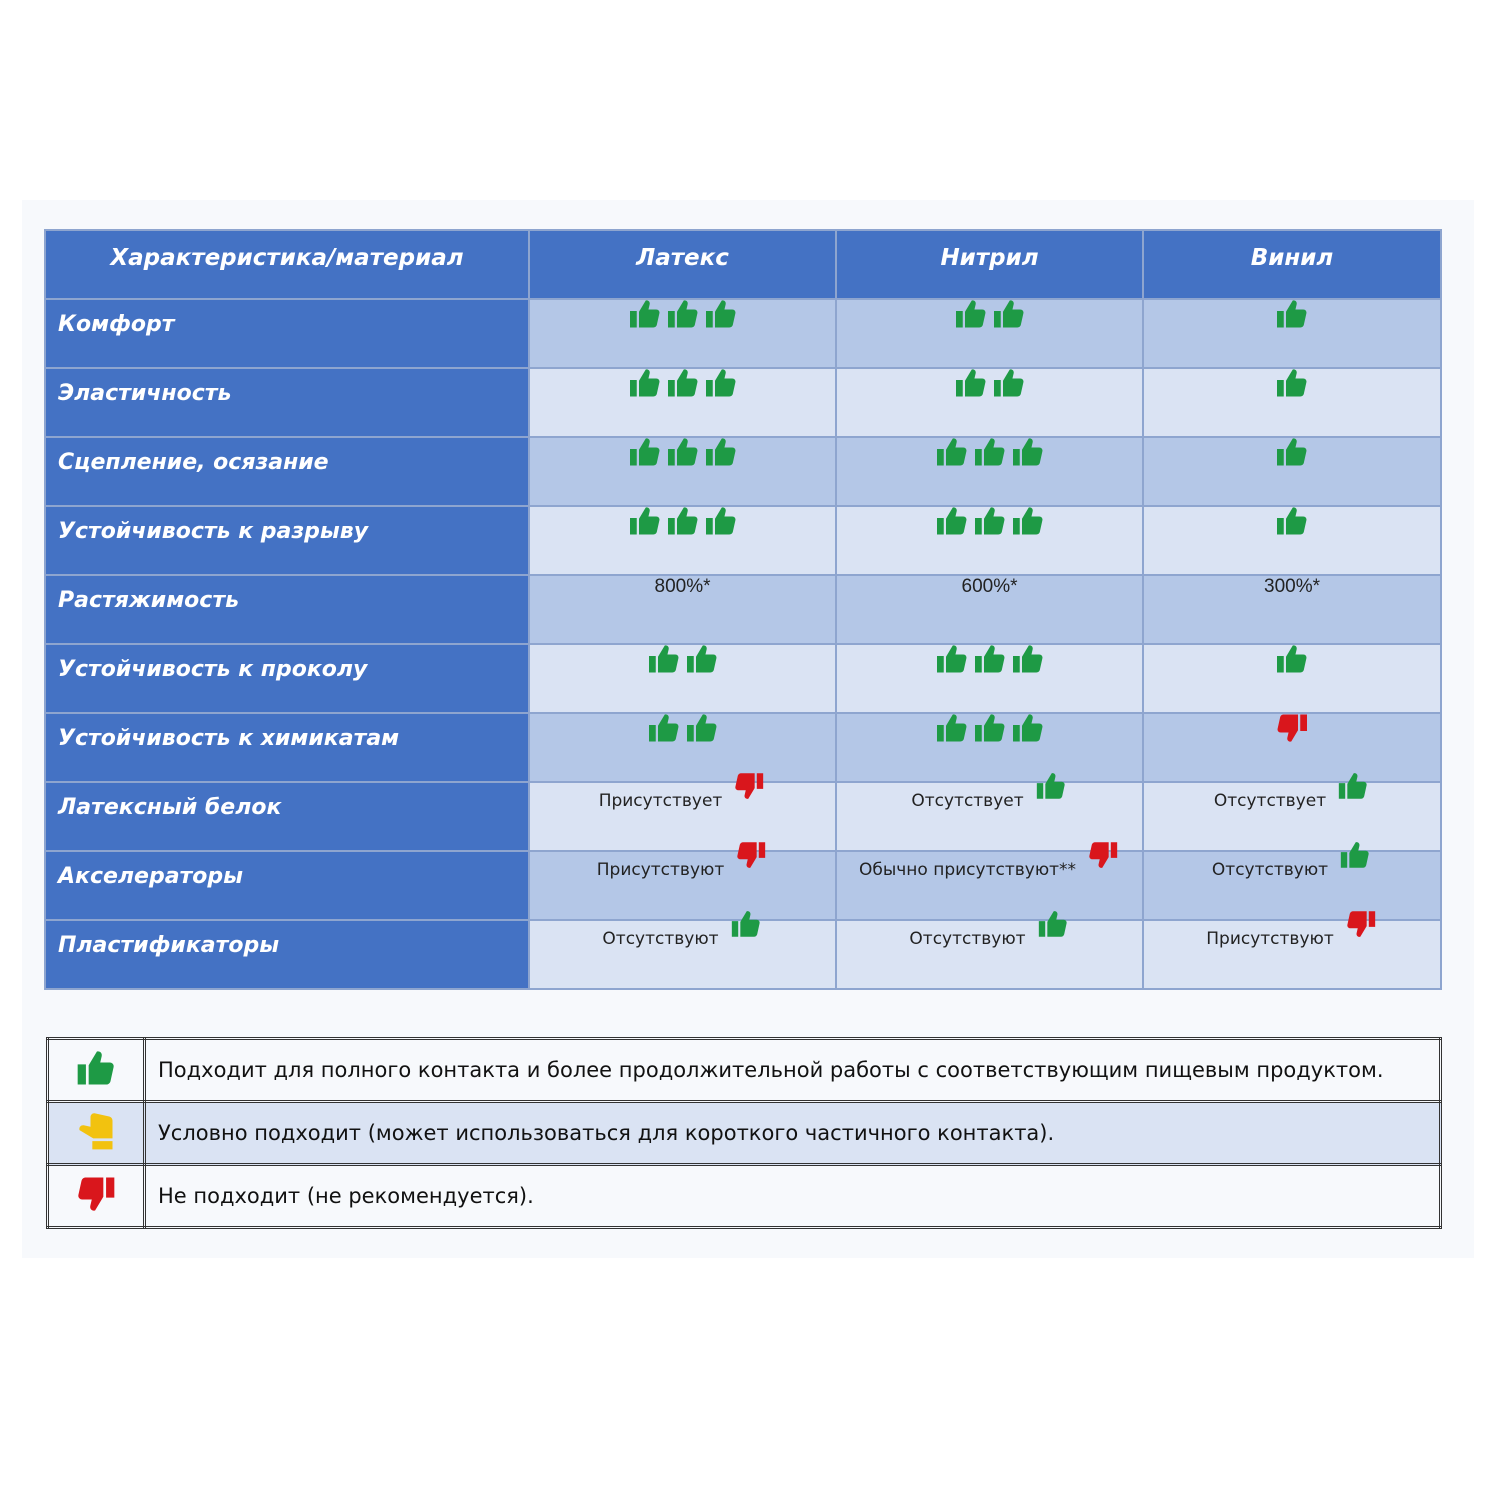 This screenshot has width=1500, height=1500. Describe the element at coordinates (682, 861) in the screenshot. I see `cell-content: Присутствуют` at that location.